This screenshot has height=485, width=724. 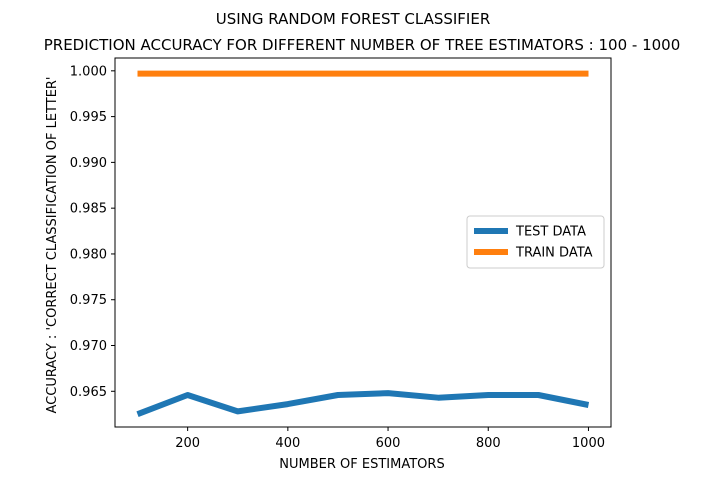 I want to click on y-tick-label: 0.985, so click(x=88, y=209).